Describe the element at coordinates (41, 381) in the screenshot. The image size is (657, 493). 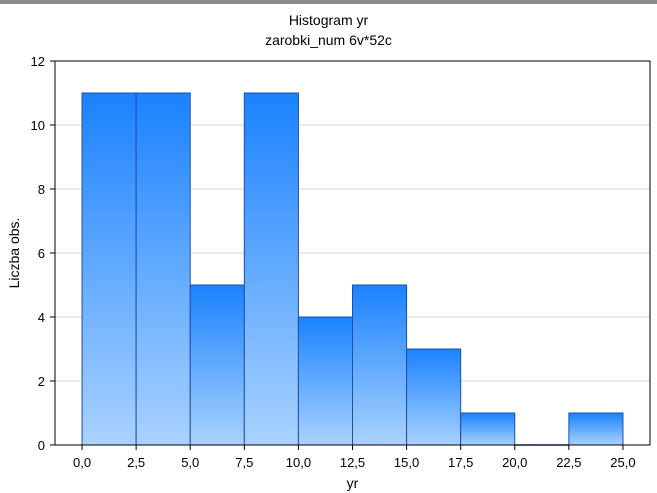
I see `y-tick-label: 2` at that location.